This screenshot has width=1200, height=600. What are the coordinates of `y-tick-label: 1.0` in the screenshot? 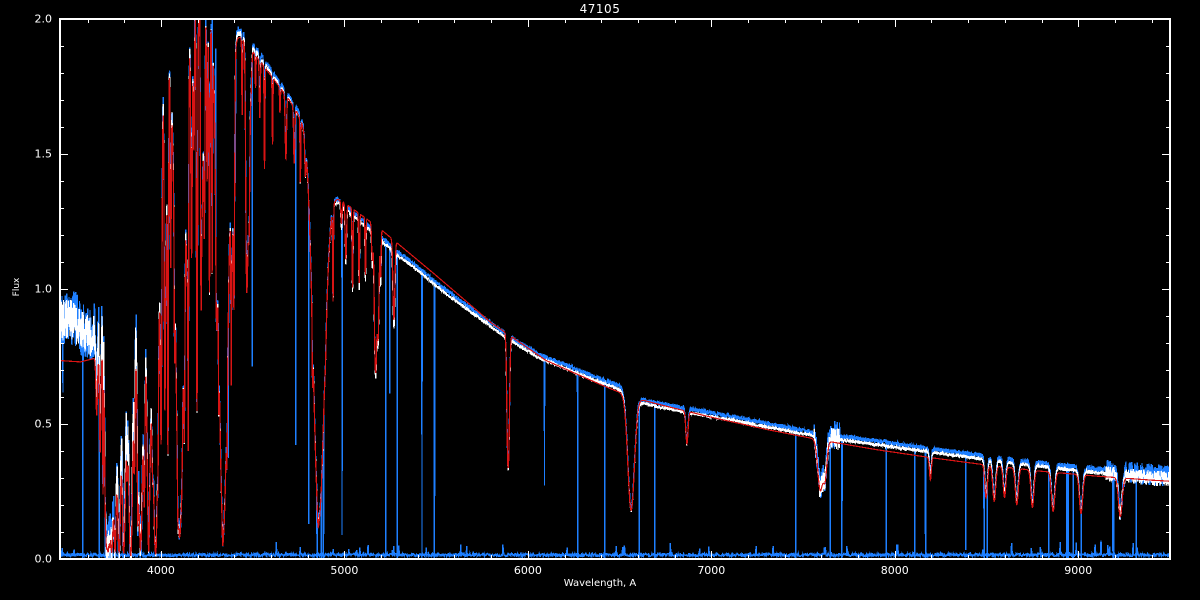 It's located at (43, 289).